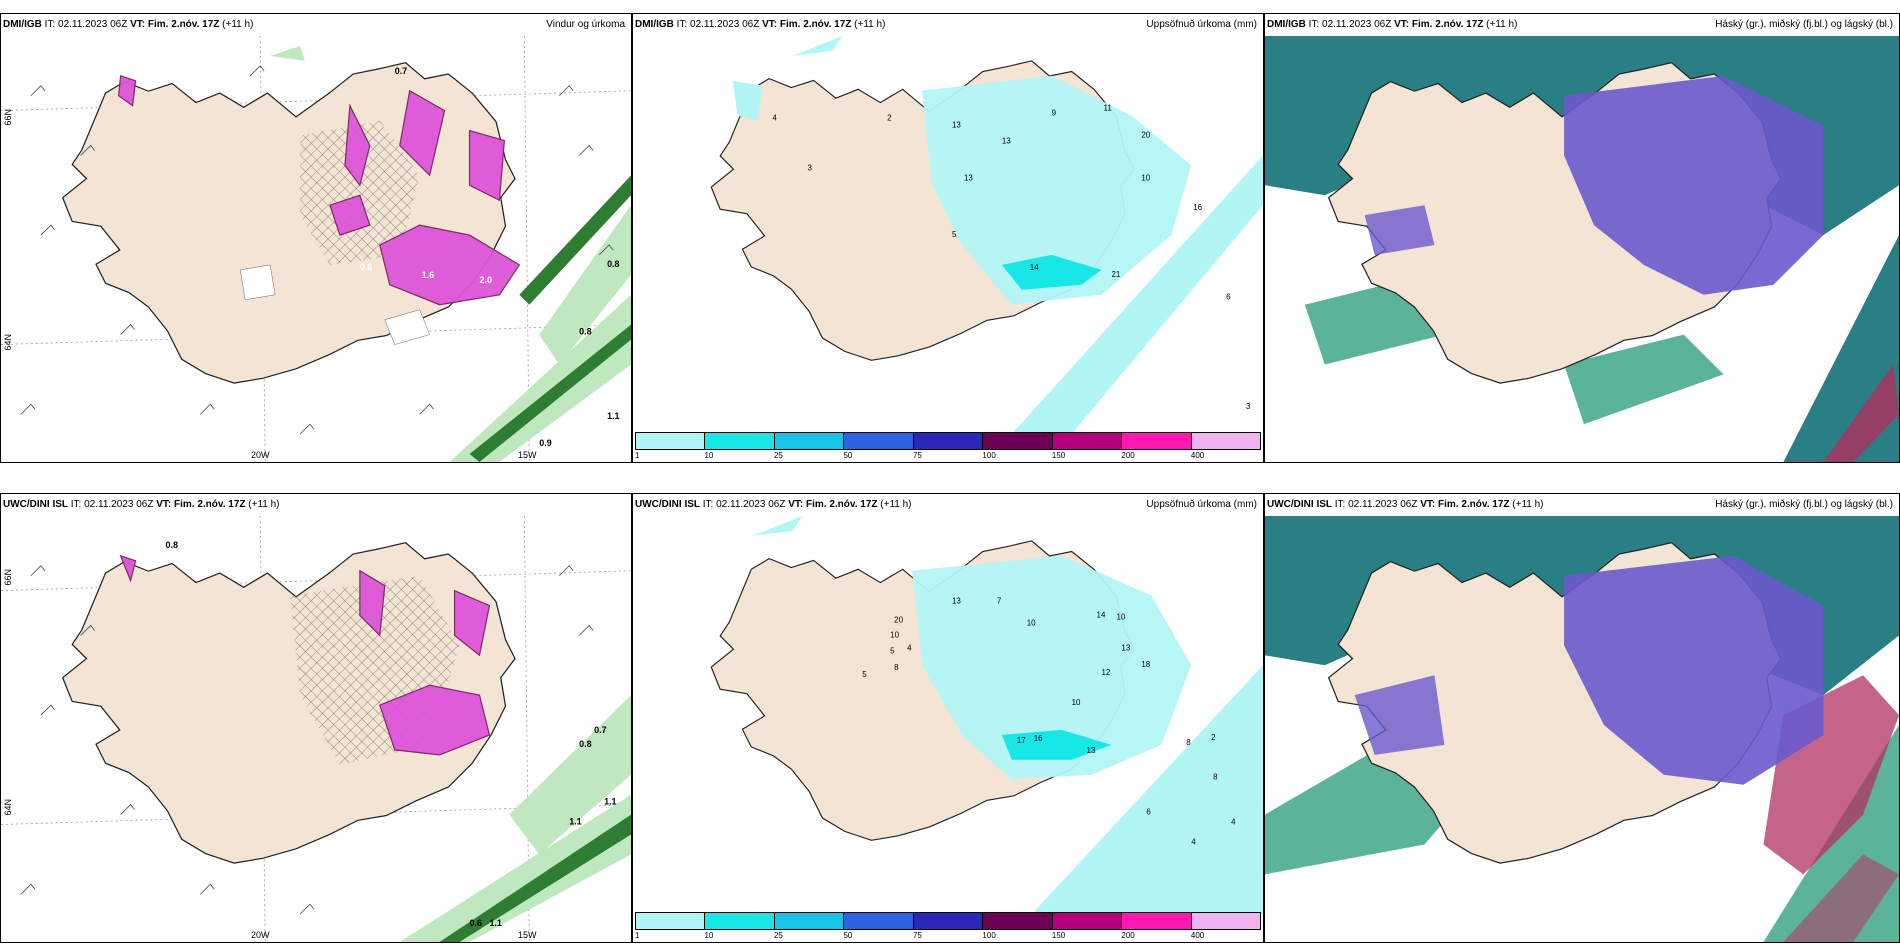 This screenshot has width=1900, height=950. Describe the element at coordinates (1058, 455) in the screenshot. I see `colorbar-tick: 150` at that location.